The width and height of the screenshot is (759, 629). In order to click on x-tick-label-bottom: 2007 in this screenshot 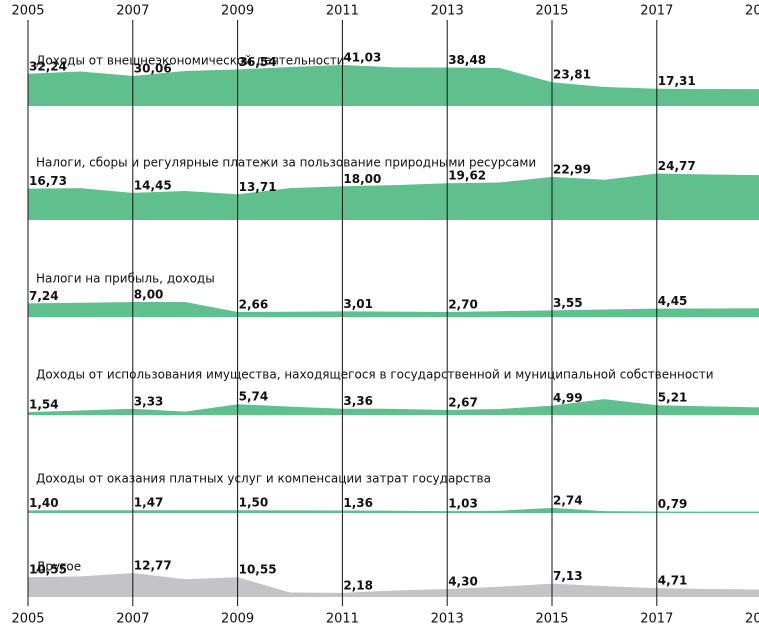, I will do `click(132, 619)`.